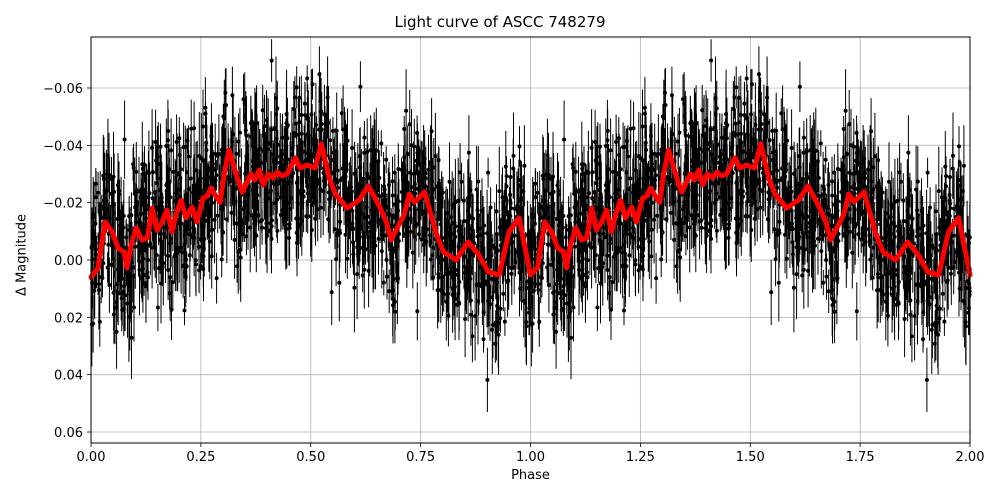 The width and height of the screenshot is (1000, 500). What do you see at coordinates (91, 457) in the screenshot?
I see `x-tick-label: 0.00` at bounding box center [91, 457].